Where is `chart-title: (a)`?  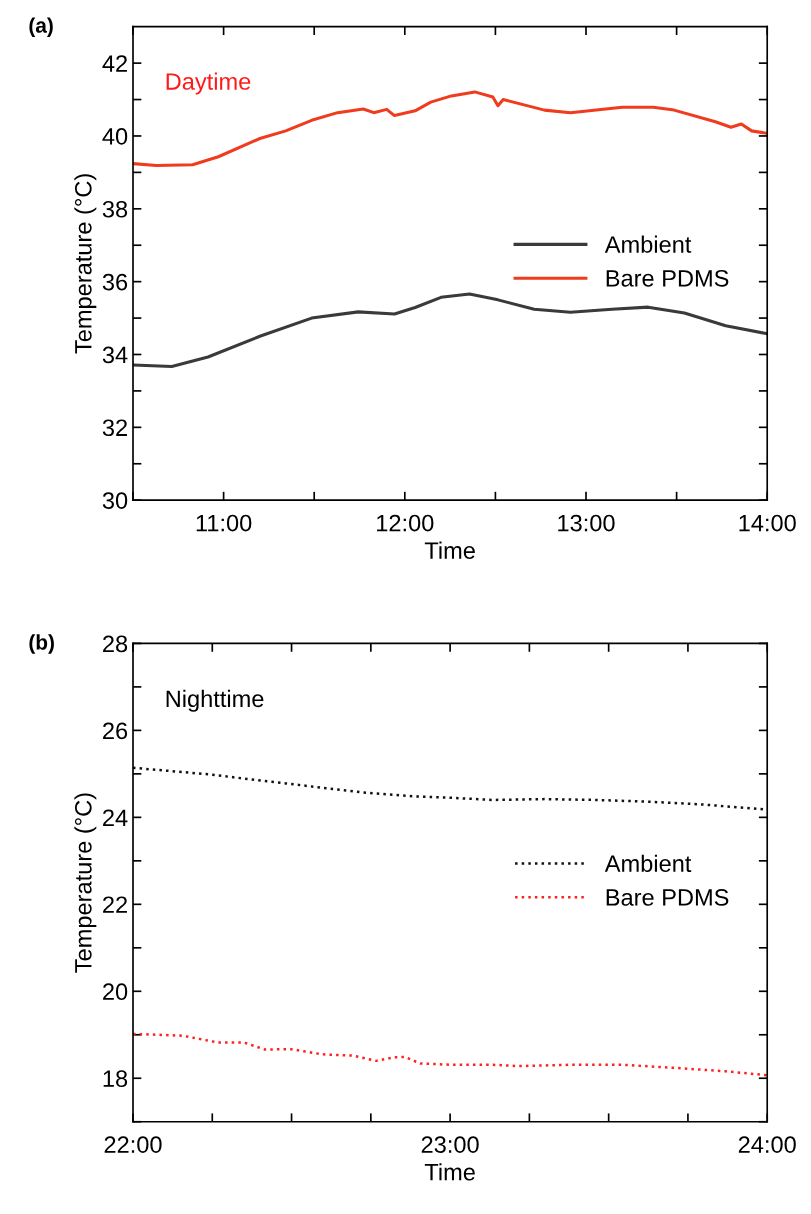
chart-title: (a) is located at coordinates (41, 27).